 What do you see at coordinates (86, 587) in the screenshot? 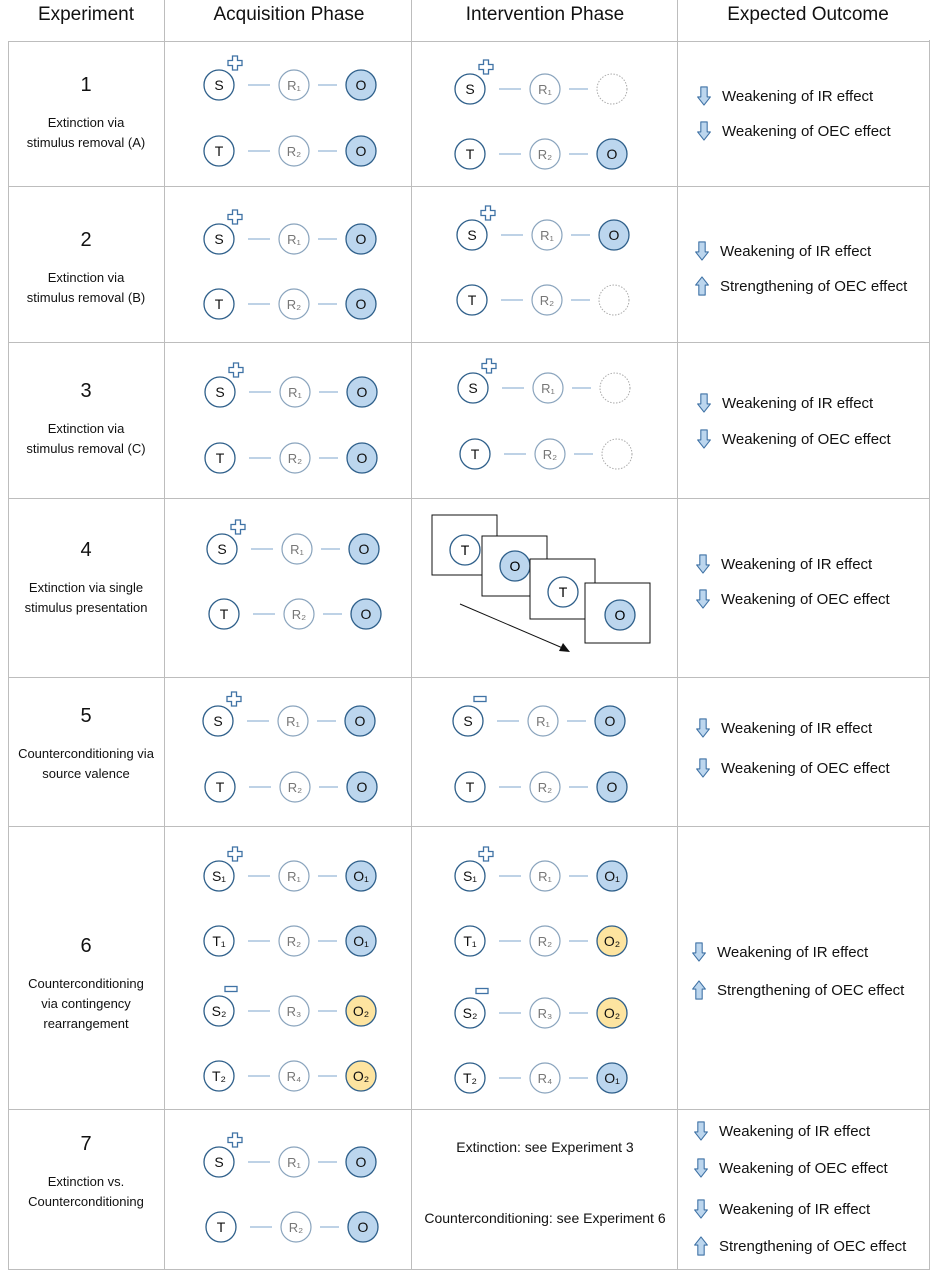
I see `experiment-description-line: Extinction via single` at bounding box center [86, 587].